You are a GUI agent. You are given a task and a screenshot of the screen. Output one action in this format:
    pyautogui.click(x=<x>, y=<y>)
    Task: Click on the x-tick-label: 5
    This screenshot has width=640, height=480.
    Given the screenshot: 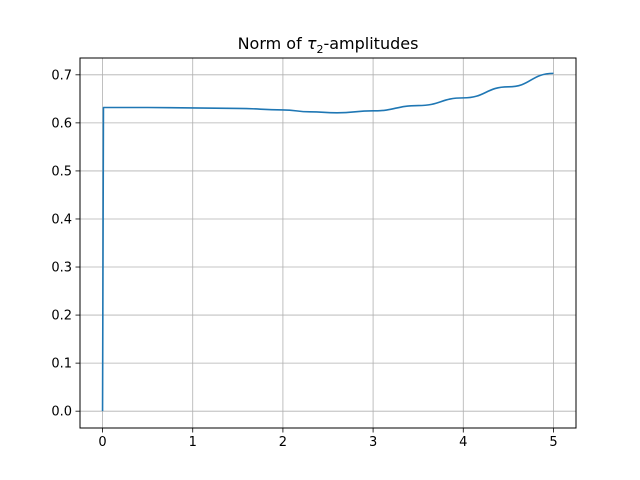 What is the action you would take?
    pyautogui.click(x=553, y=442)
    